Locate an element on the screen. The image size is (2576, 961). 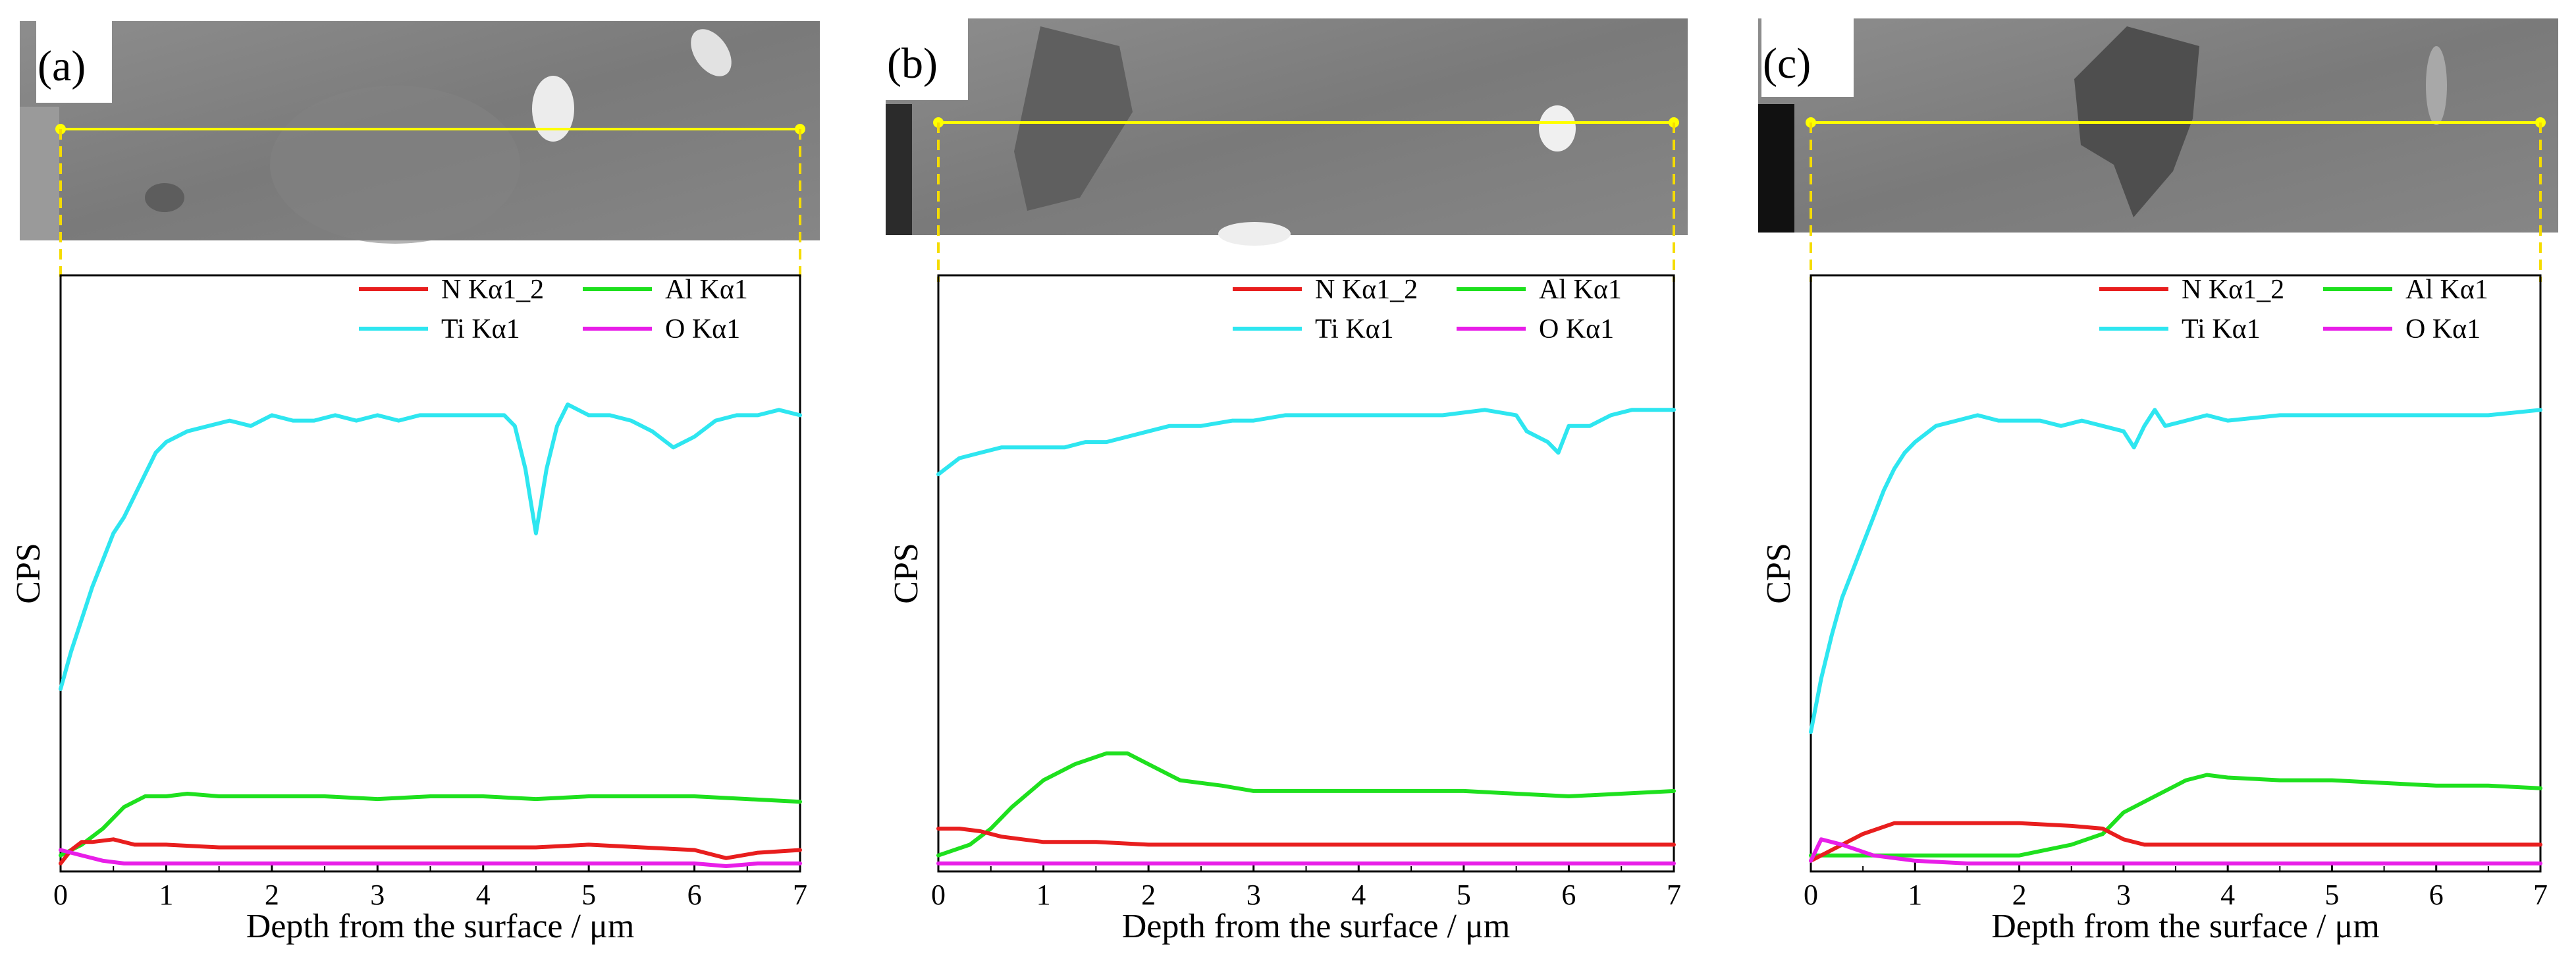
panel-label: (b) is located at coordinates (912, 64).